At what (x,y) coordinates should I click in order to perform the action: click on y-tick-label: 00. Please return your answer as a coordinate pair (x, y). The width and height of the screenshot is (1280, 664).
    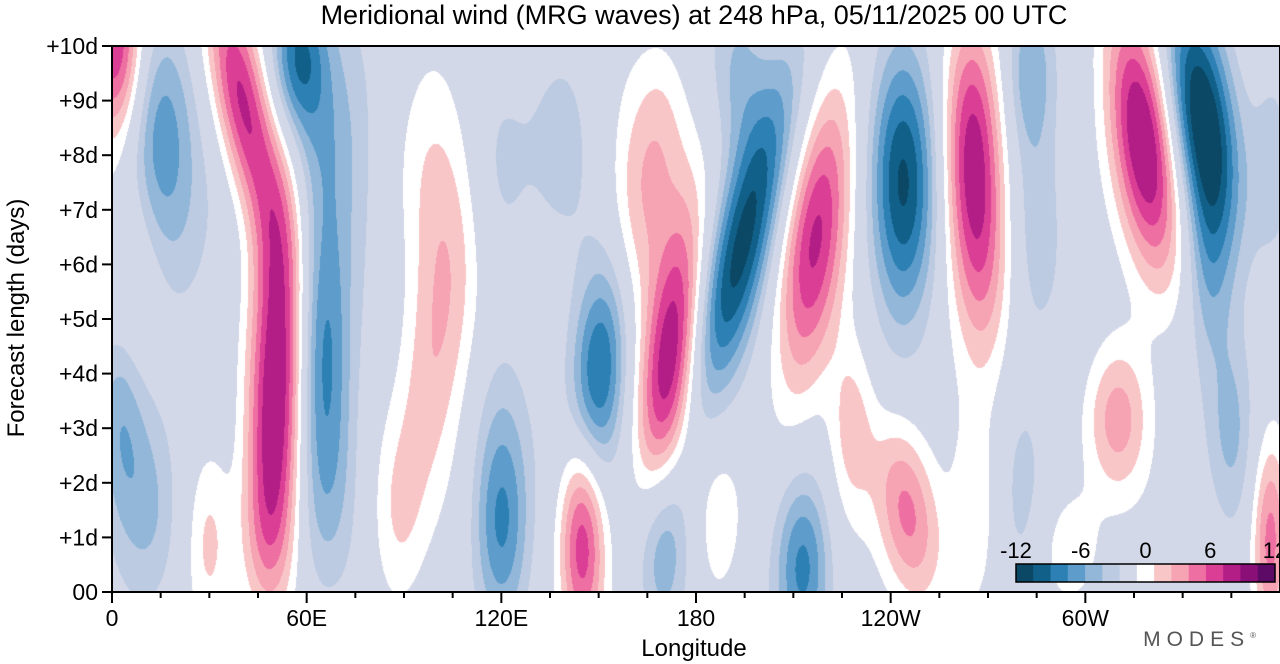
    Looking at the image, I should click on (85, 592).